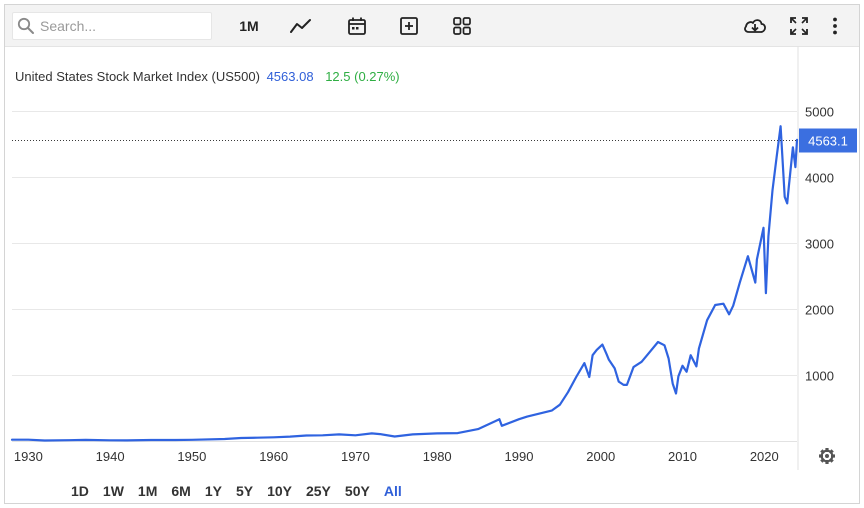  I want to click on calendar-icon, so click(357, 26).